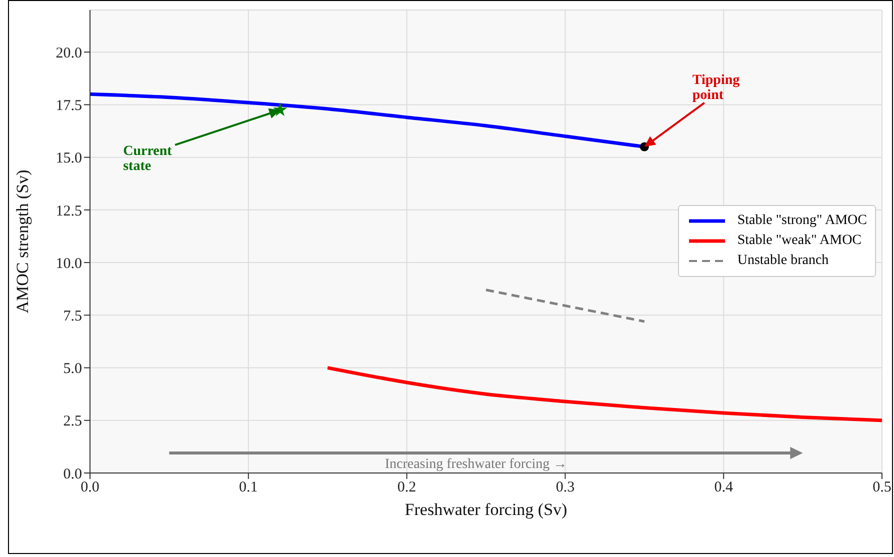 The image size is (894, 557). I want to click on y-tick-label: 10.0, so click(69, 264).